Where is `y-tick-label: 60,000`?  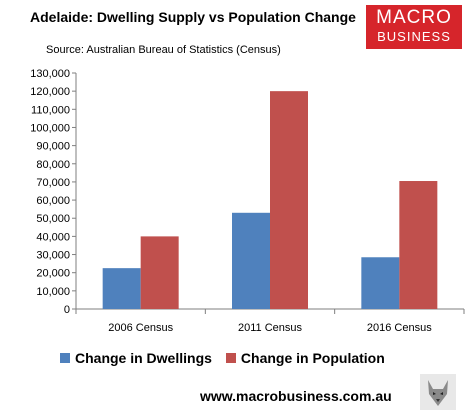
y-tick-label: 60,000 is located at coordinates (53, 201).